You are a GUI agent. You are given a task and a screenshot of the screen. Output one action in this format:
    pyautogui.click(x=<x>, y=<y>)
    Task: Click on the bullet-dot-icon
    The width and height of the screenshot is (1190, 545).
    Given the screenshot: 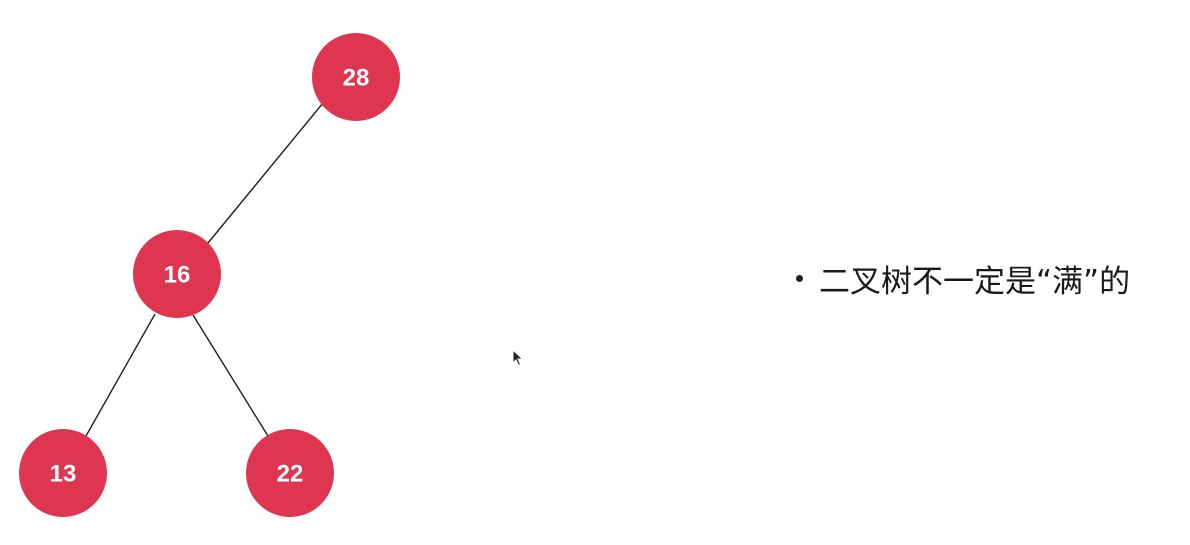 What is the action you would take?
    pyautogui.click(x=799, y=278)
    